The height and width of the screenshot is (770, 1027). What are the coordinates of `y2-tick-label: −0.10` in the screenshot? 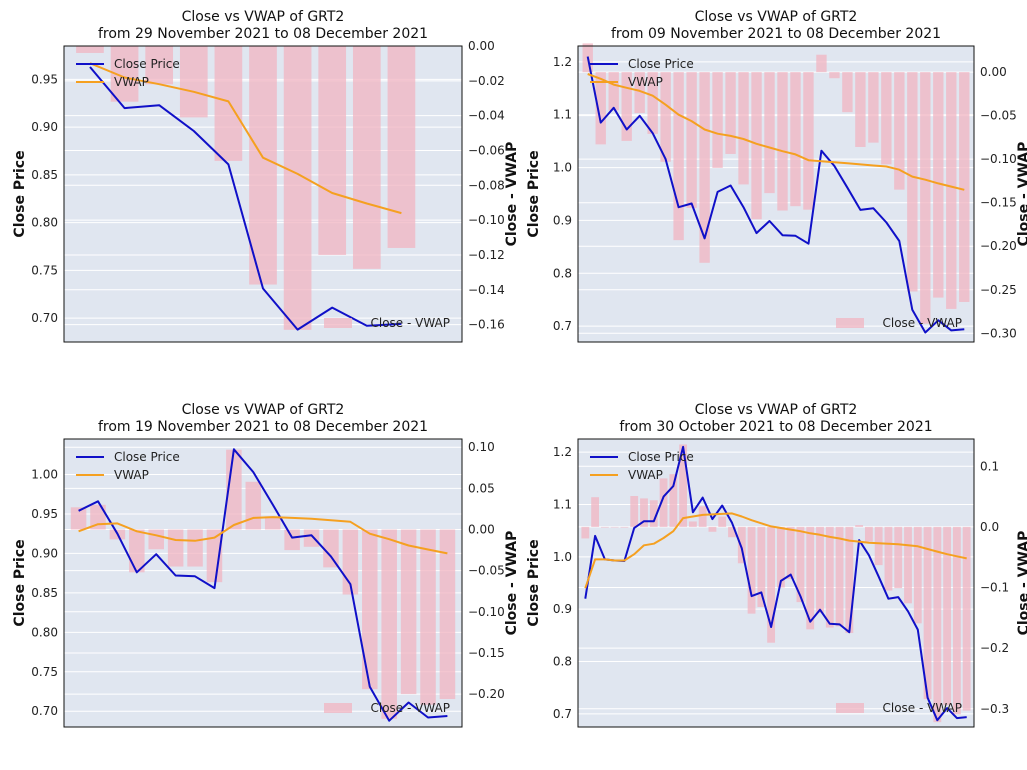 It's located at (486, 220).